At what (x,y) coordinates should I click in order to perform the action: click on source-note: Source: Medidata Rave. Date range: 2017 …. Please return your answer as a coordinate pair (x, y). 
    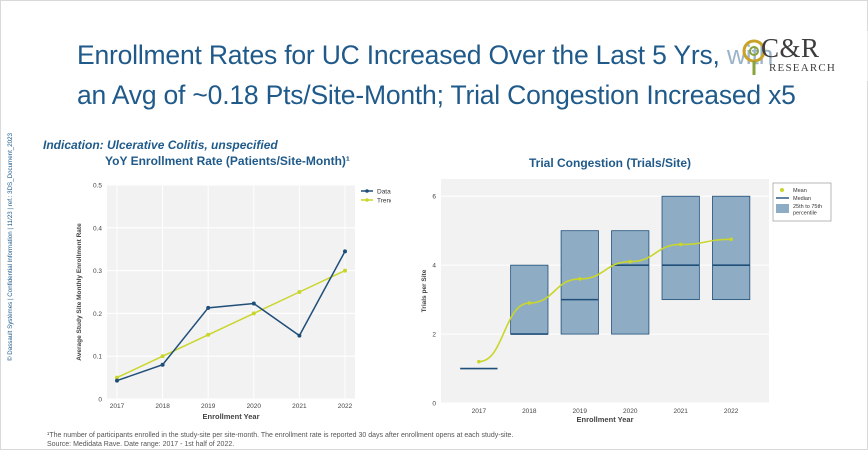
    Looking at the image, I should click on (141, 444).